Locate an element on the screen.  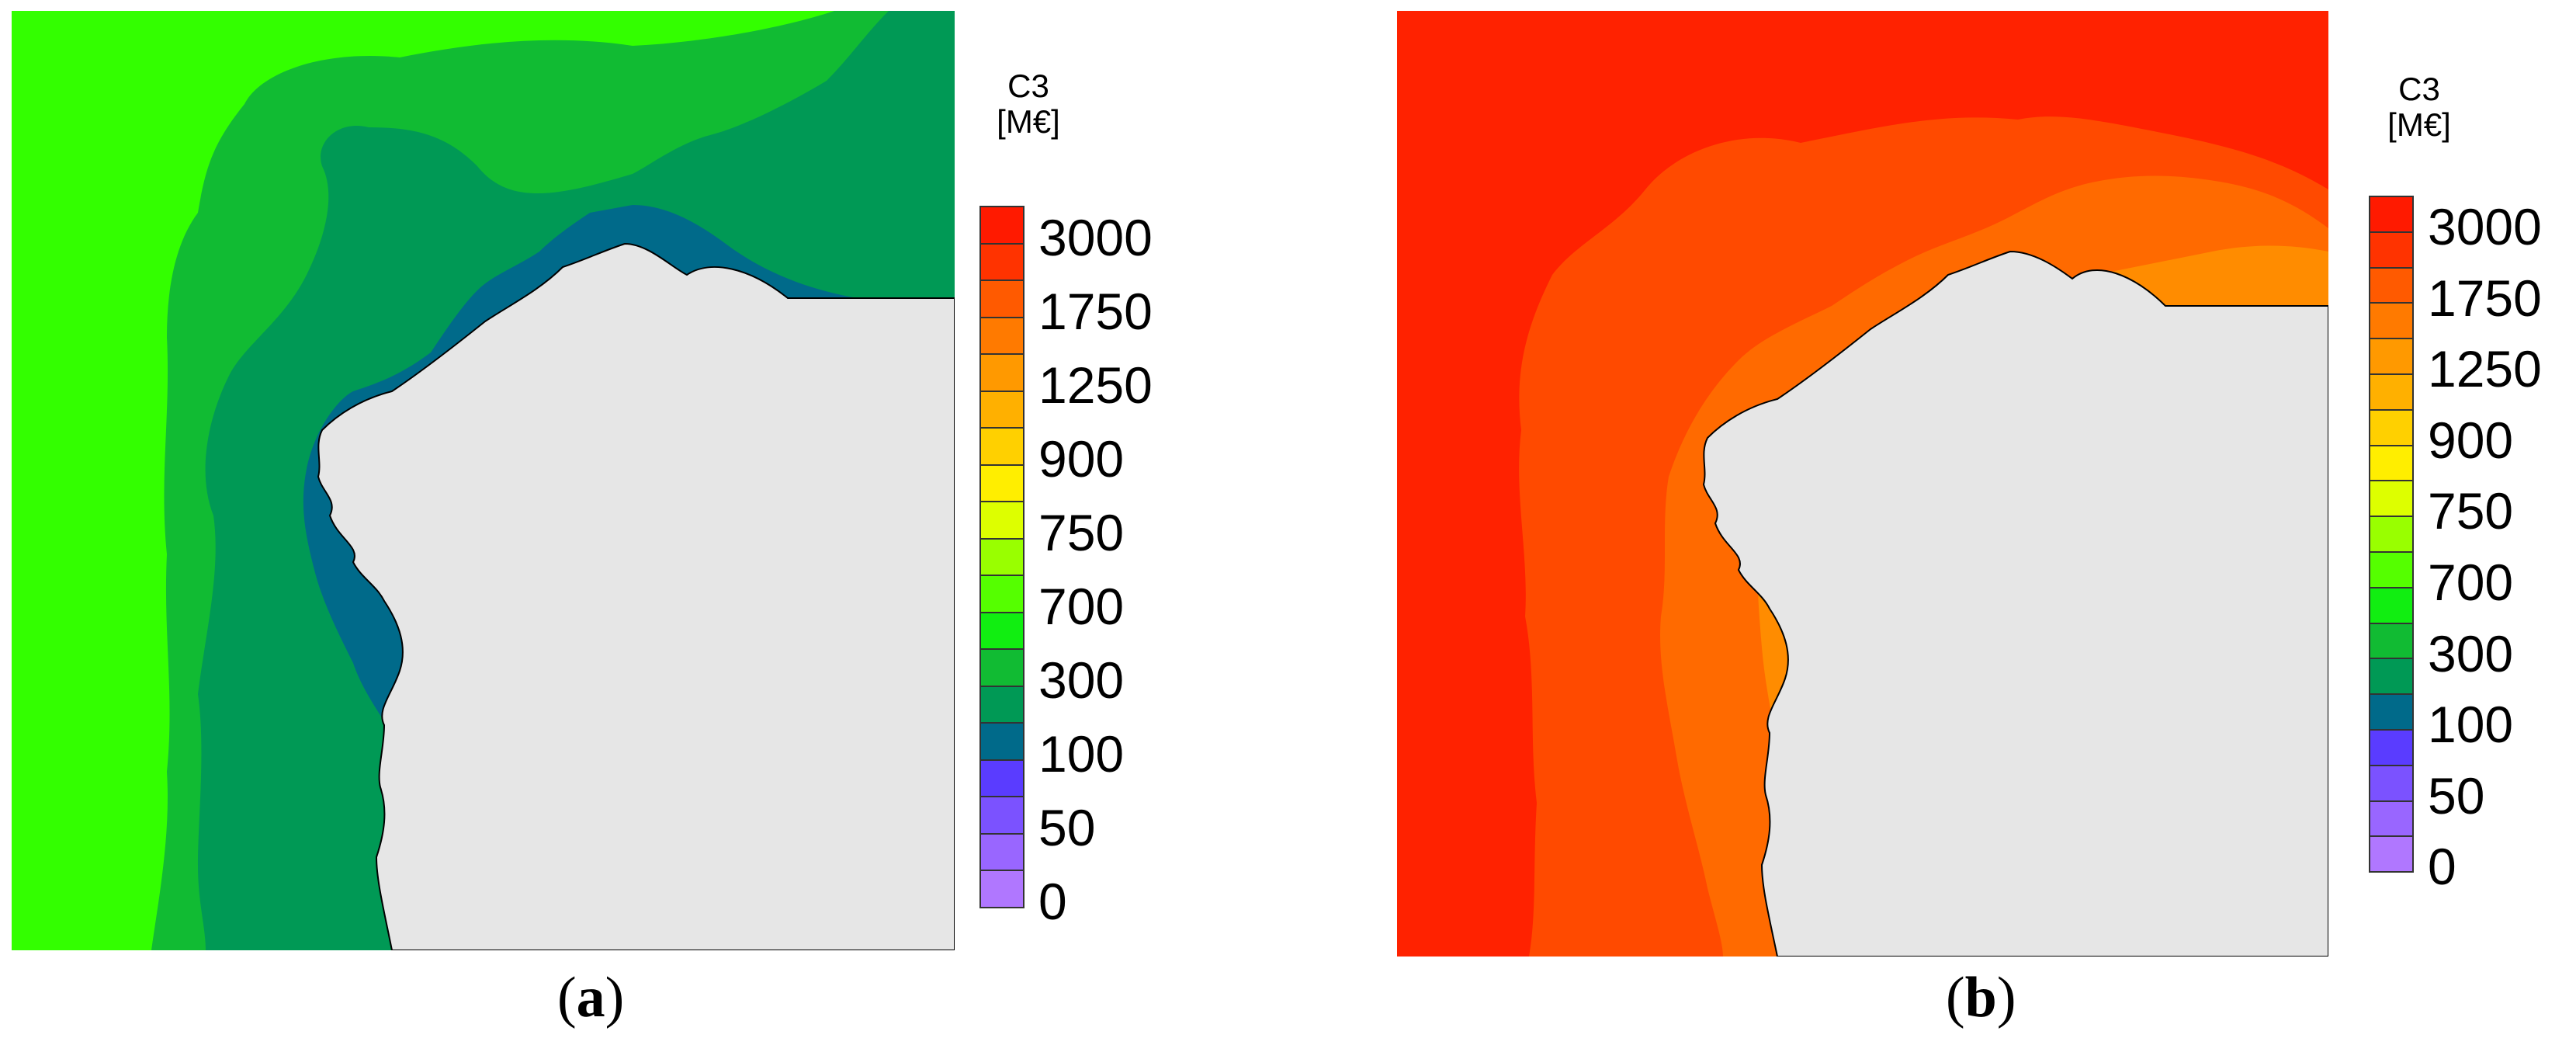
caption-letter: b is located at coordinates (1980, 998).